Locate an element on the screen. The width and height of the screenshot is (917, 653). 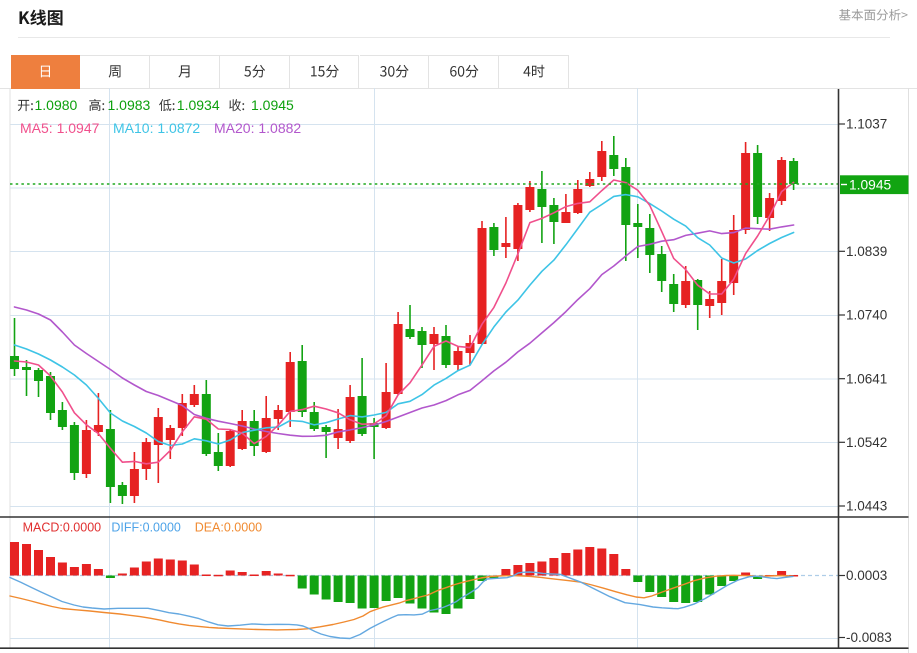
svg-text: 1.0542 is located at coordinates (866, 442).